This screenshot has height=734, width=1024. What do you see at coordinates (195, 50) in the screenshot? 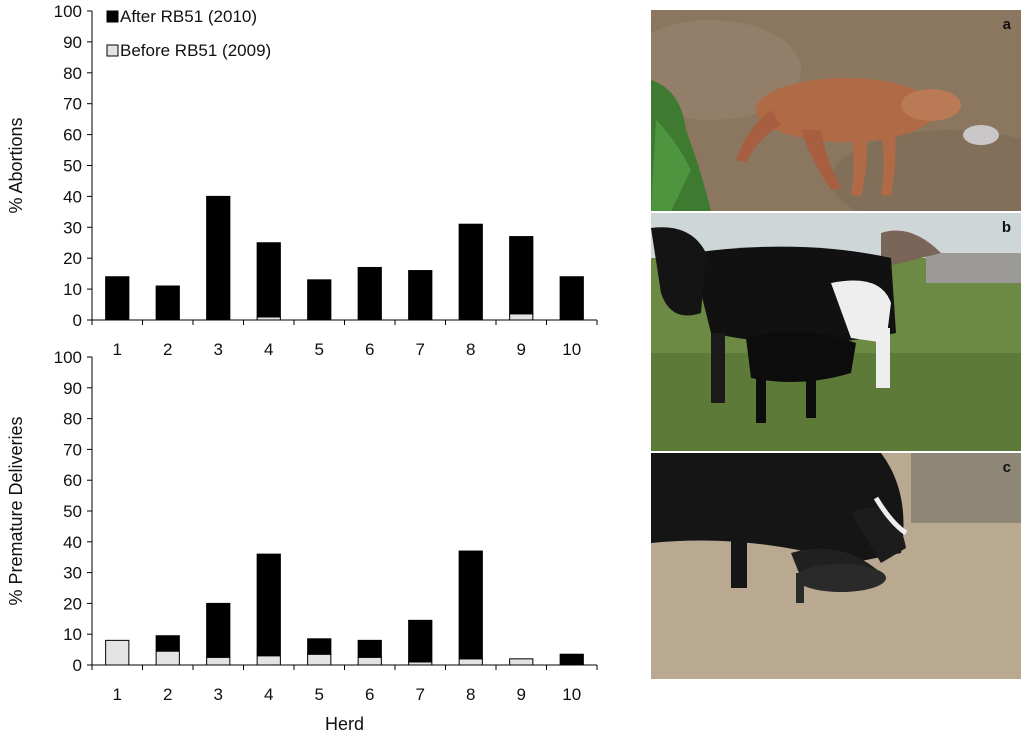
I see `legend-label-before: Before RB51 (2009)` at bounding box center [195, 50].